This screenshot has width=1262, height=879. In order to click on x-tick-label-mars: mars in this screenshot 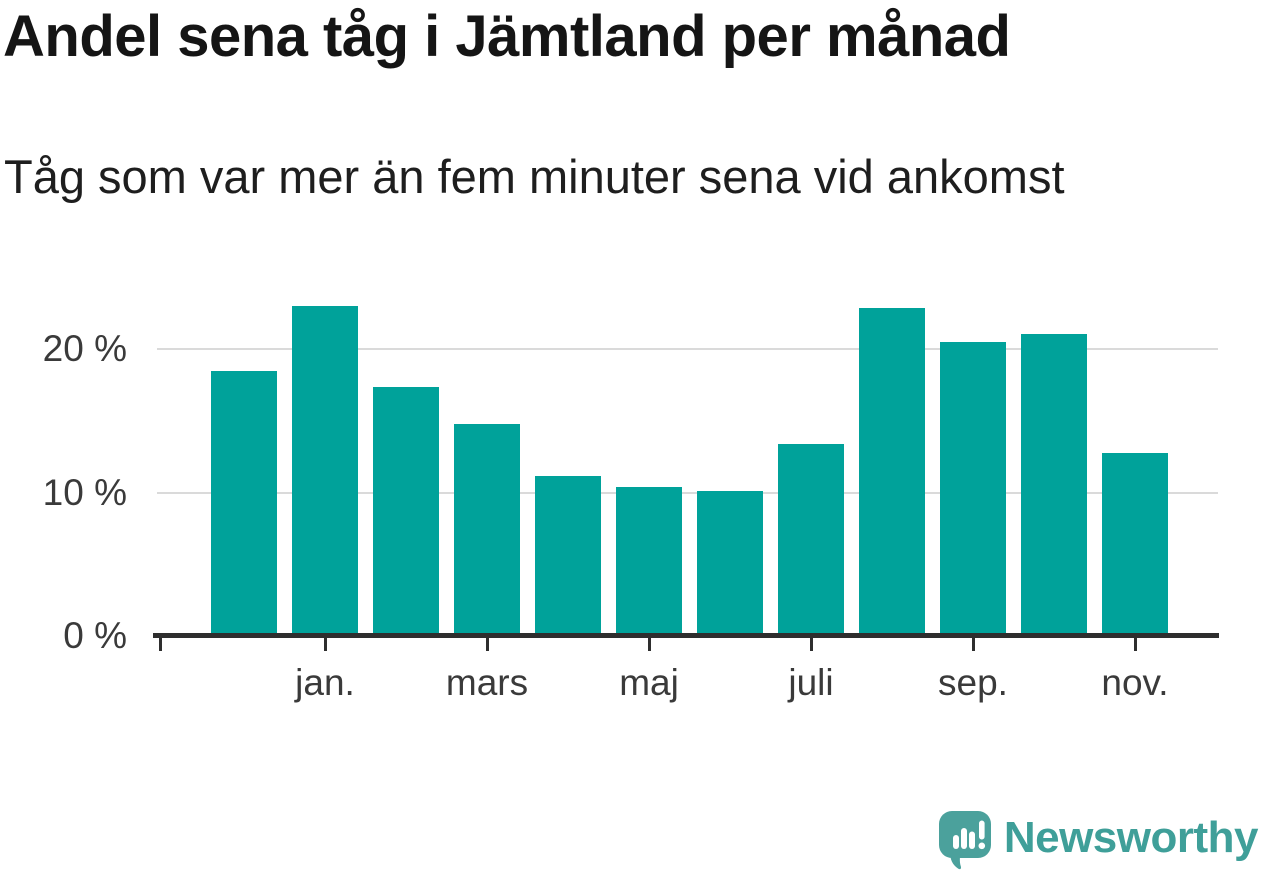, I will do `click(487, 682)`.